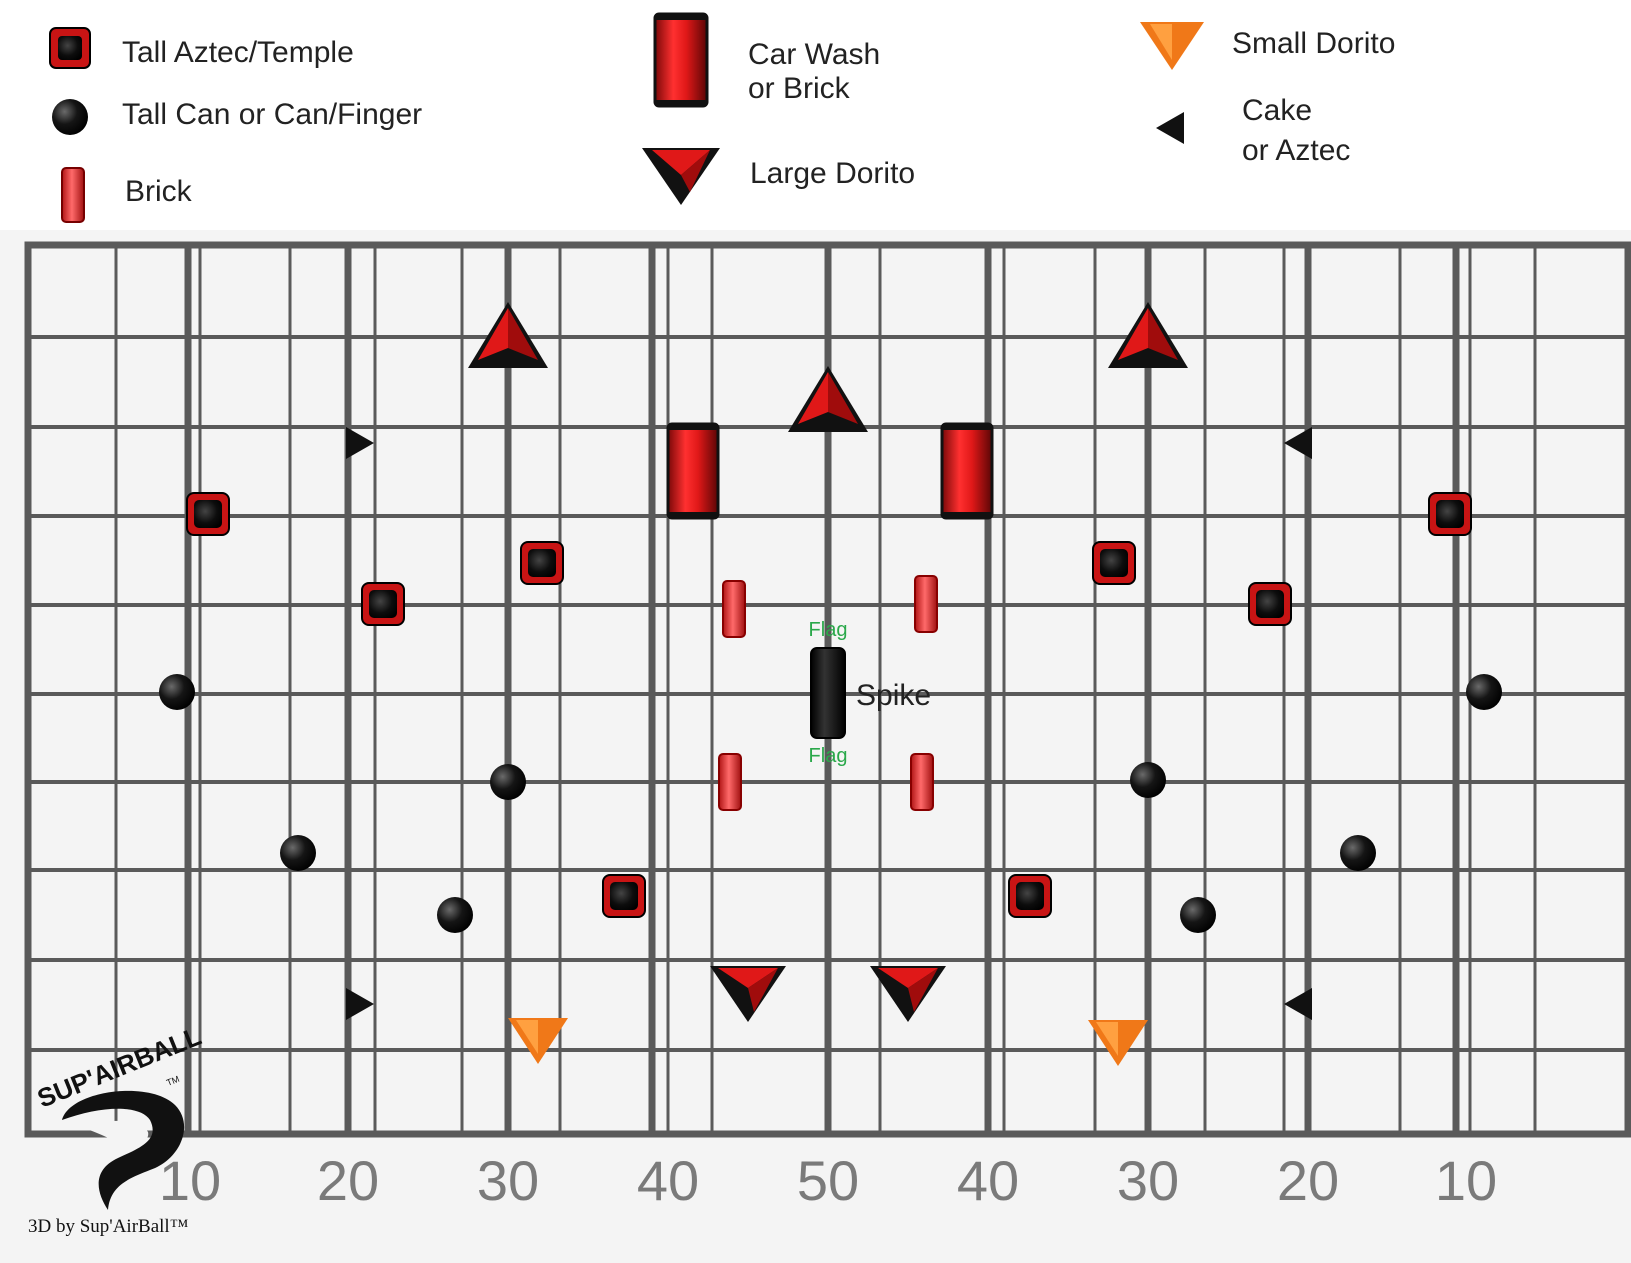 The width and height of the screenshot is (1631, 1263). What do you see at coordinates (1313, 43) in the screenshot?
I see `legend-small-dorito-label: Small Dorito` at bounding box center [1313, 43].